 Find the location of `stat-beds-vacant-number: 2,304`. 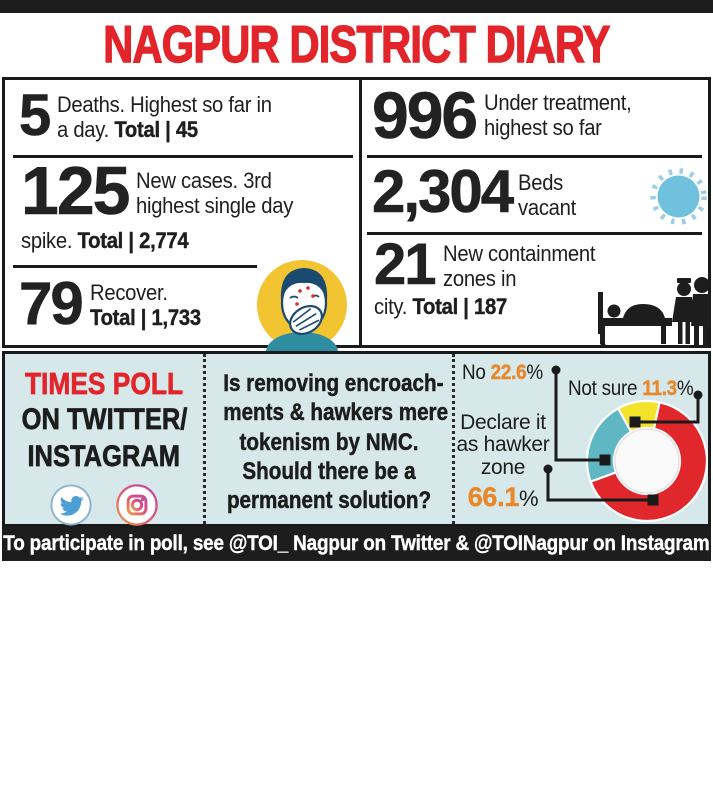

stat-beds-vacant-number: 2,304 is located at coordinates (443, 191).